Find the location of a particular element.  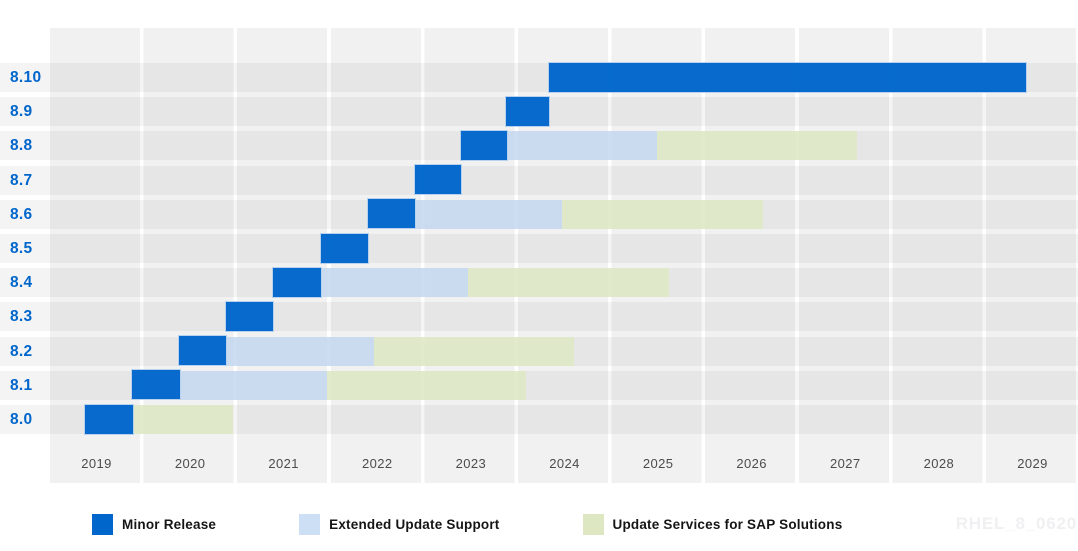

bar-sap-8.4 is located at coordinates (568, 283).